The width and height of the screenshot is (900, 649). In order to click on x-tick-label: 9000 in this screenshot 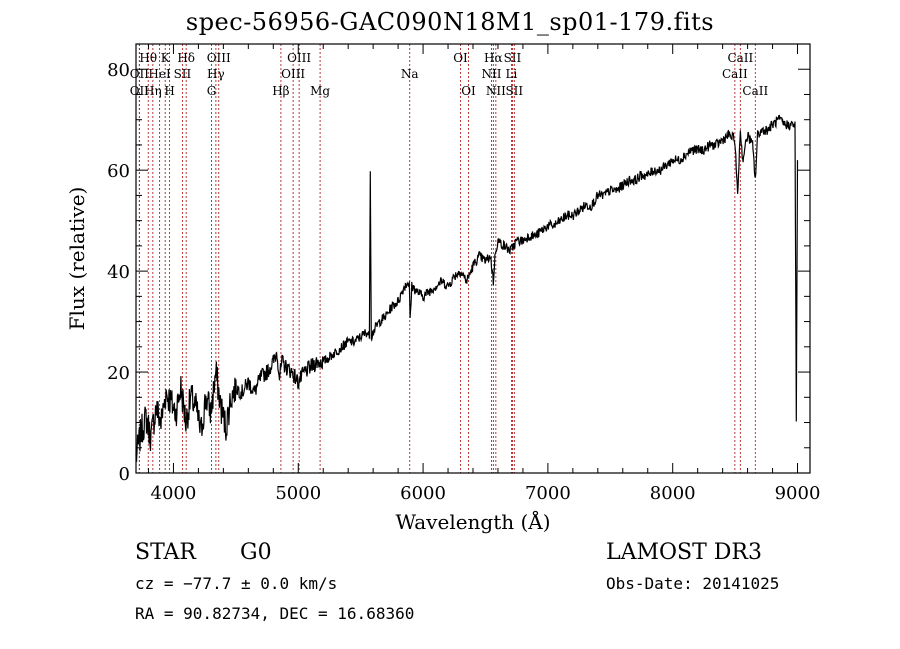, I will do `click(798, 493)`.